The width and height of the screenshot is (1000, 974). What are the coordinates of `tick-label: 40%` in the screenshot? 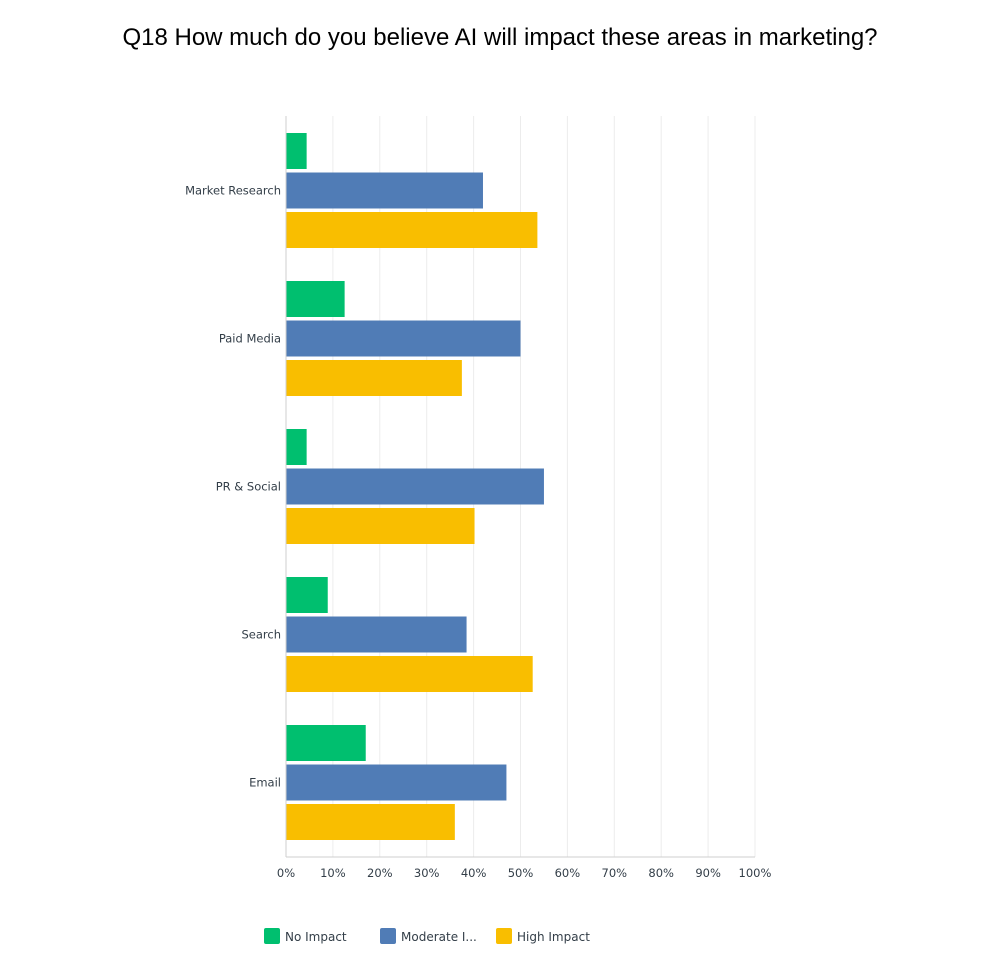 It's located at (474, 873).